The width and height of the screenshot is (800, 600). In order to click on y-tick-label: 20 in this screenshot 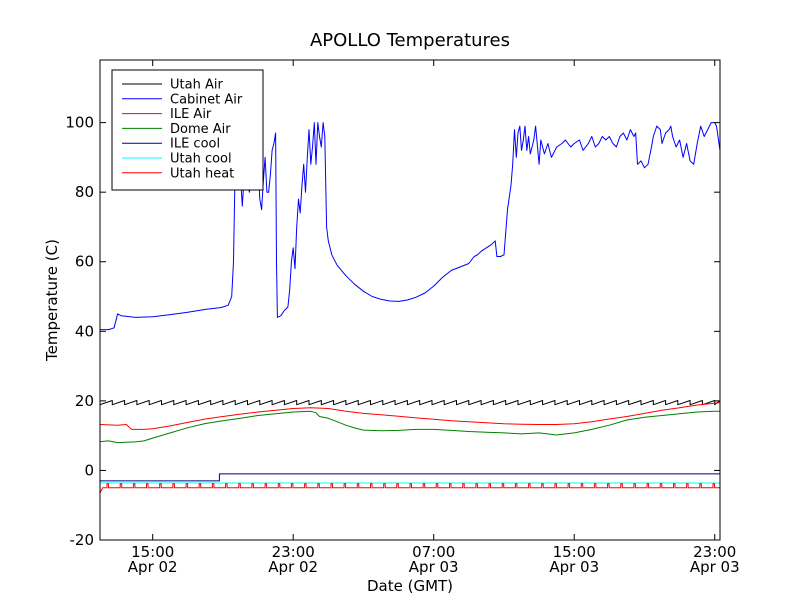, I will do `click(84, 401)`.